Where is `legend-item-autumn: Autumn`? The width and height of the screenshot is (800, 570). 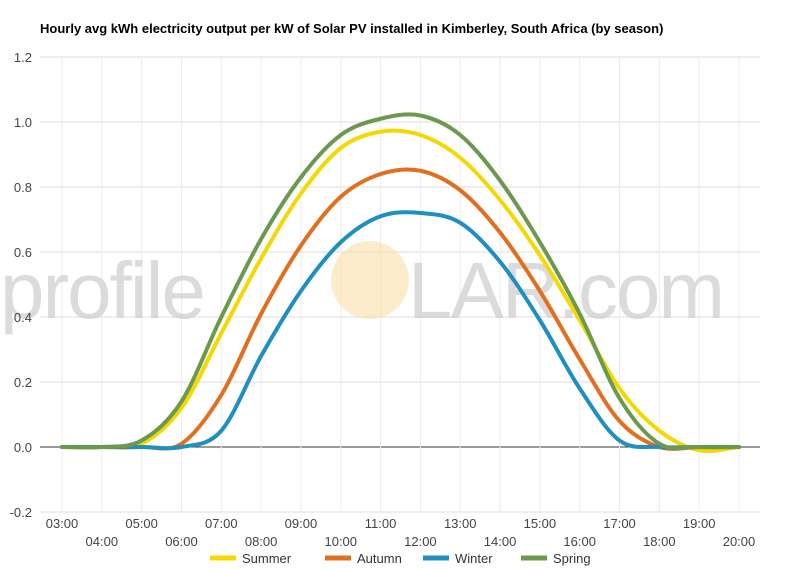
legend-item-autumn: Autumn is located at coordinates (363, 558).